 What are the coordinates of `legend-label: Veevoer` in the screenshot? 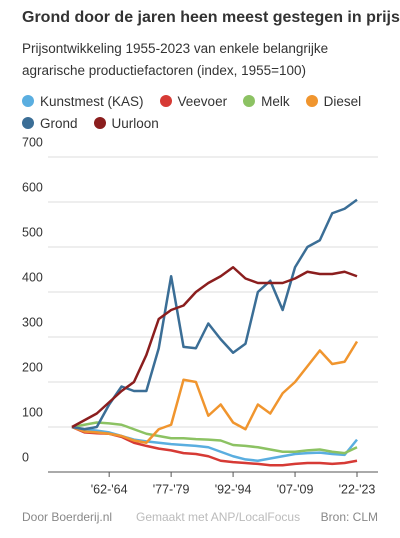 It's located at (202, 101).